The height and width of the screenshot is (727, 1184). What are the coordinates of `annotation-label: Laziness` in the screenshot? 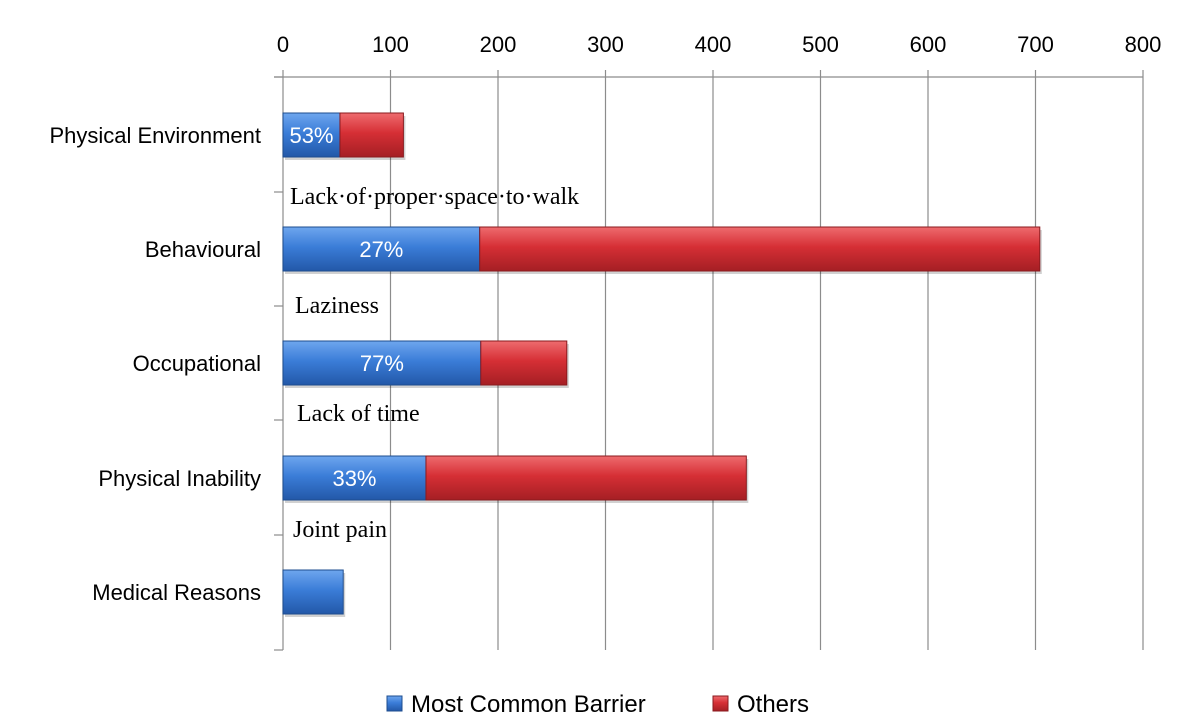 It's located at (337, 306).